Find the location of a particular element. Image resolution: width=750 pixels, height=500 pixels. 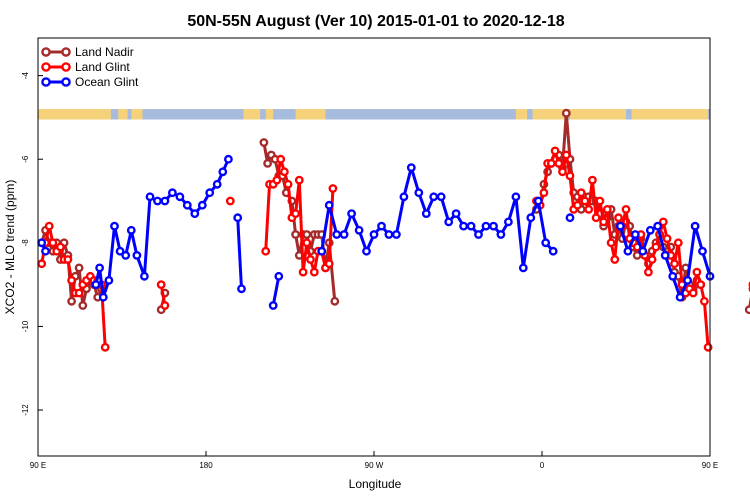

land-ocean-band is located at coordinates (374, 114).